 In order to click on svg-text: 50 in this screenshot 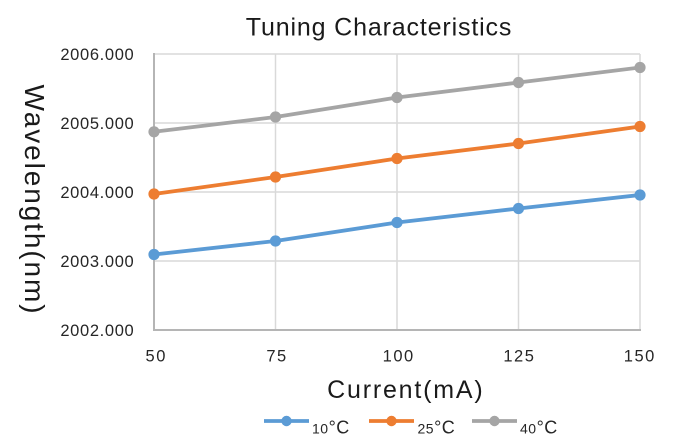, I will do `click(156, 357)`.